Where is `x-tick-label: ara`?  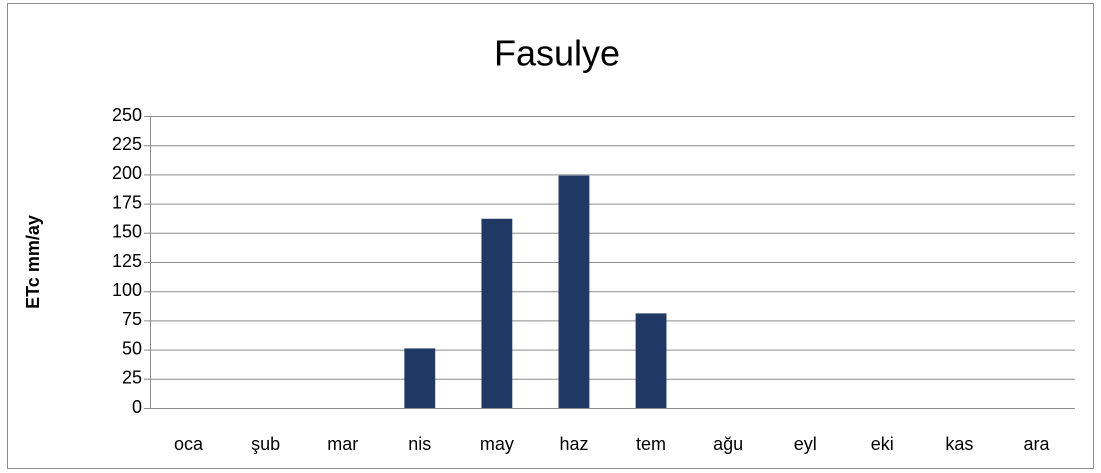 x-tick-label: ara is located at coordinates (1036, 444).